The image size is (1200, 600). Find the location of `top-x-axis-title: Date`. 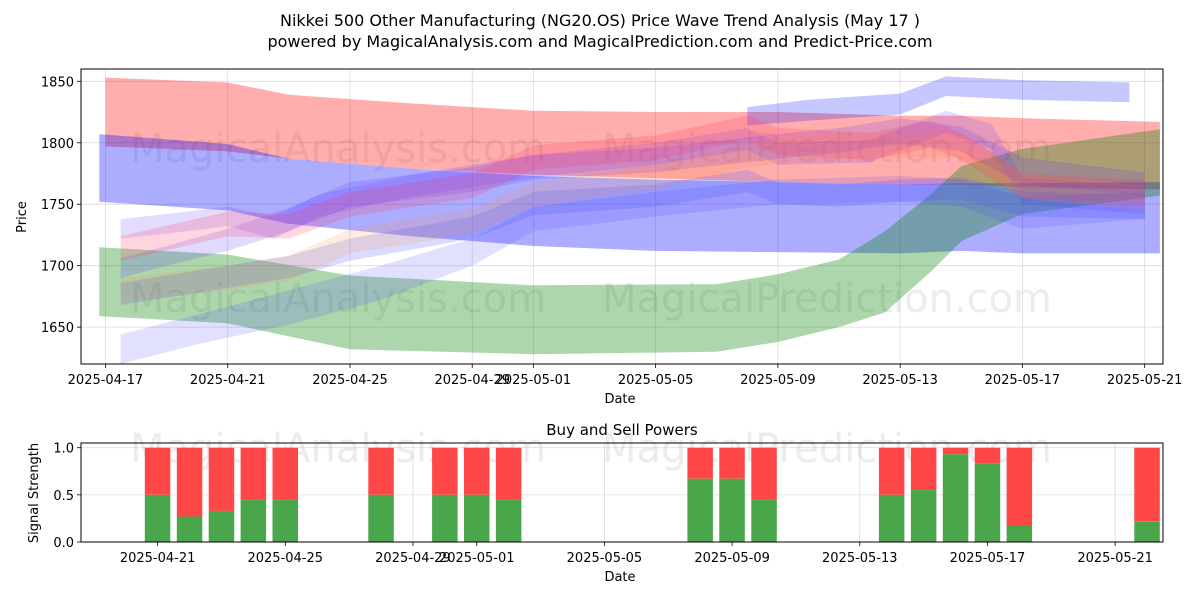

top-x-axis-title: Date is located at coordinates (619, 399).